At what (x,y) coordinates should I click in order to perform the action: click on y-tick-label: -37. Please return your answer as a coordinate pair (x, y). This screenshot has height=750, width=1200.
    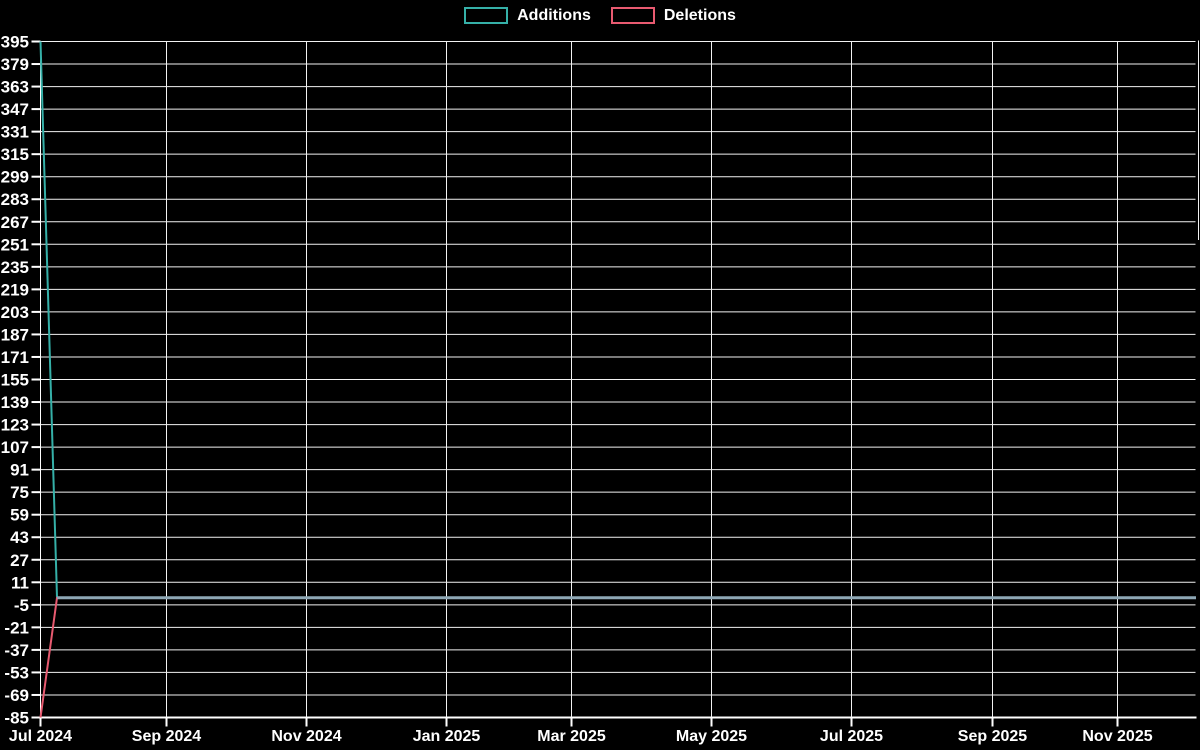
    Looking at the image, I should click on (16, 650).